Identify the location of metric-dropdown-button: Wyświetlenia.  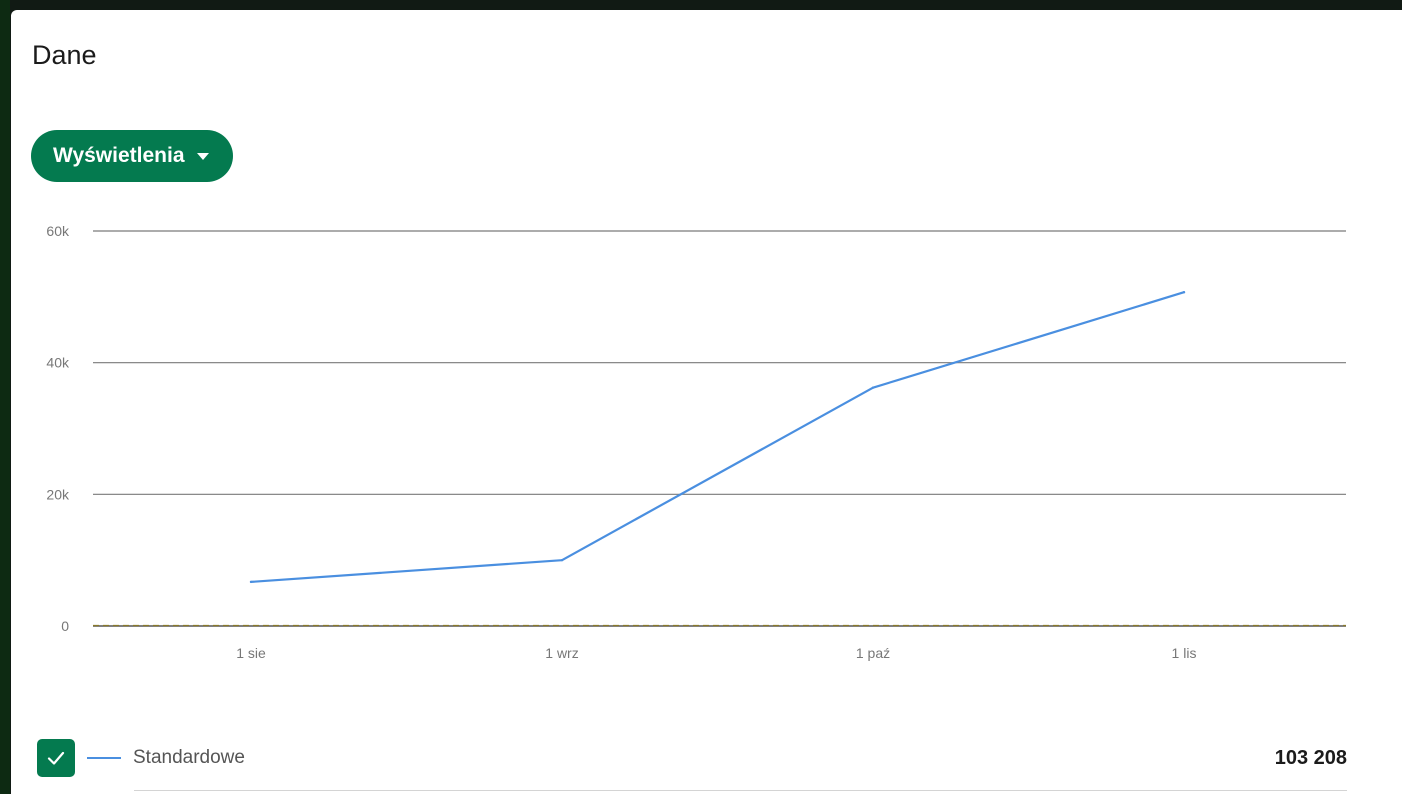
(132, 156).